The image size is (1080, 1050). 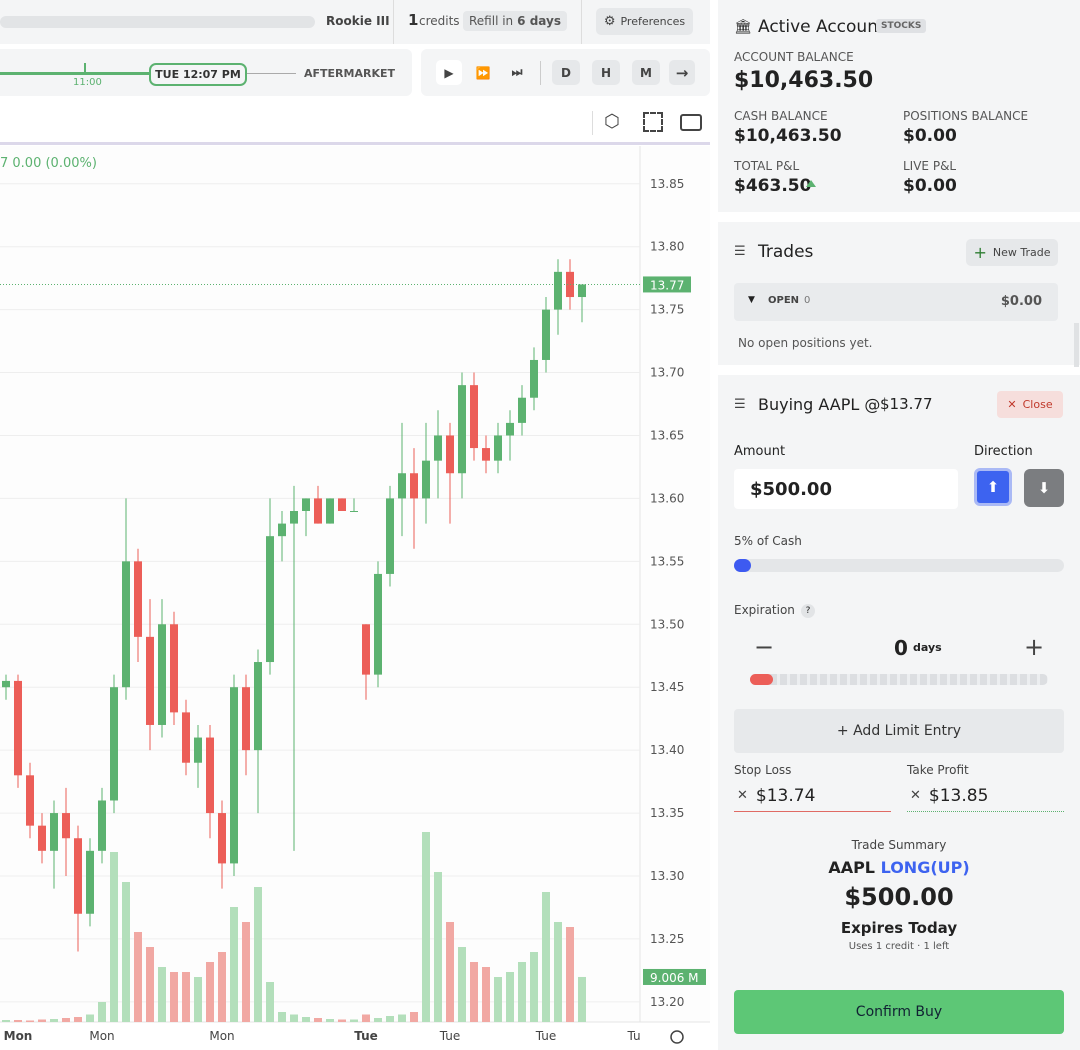 I want to click on preferences-button: ⚙ Preferences, so click(x=644, y=21).